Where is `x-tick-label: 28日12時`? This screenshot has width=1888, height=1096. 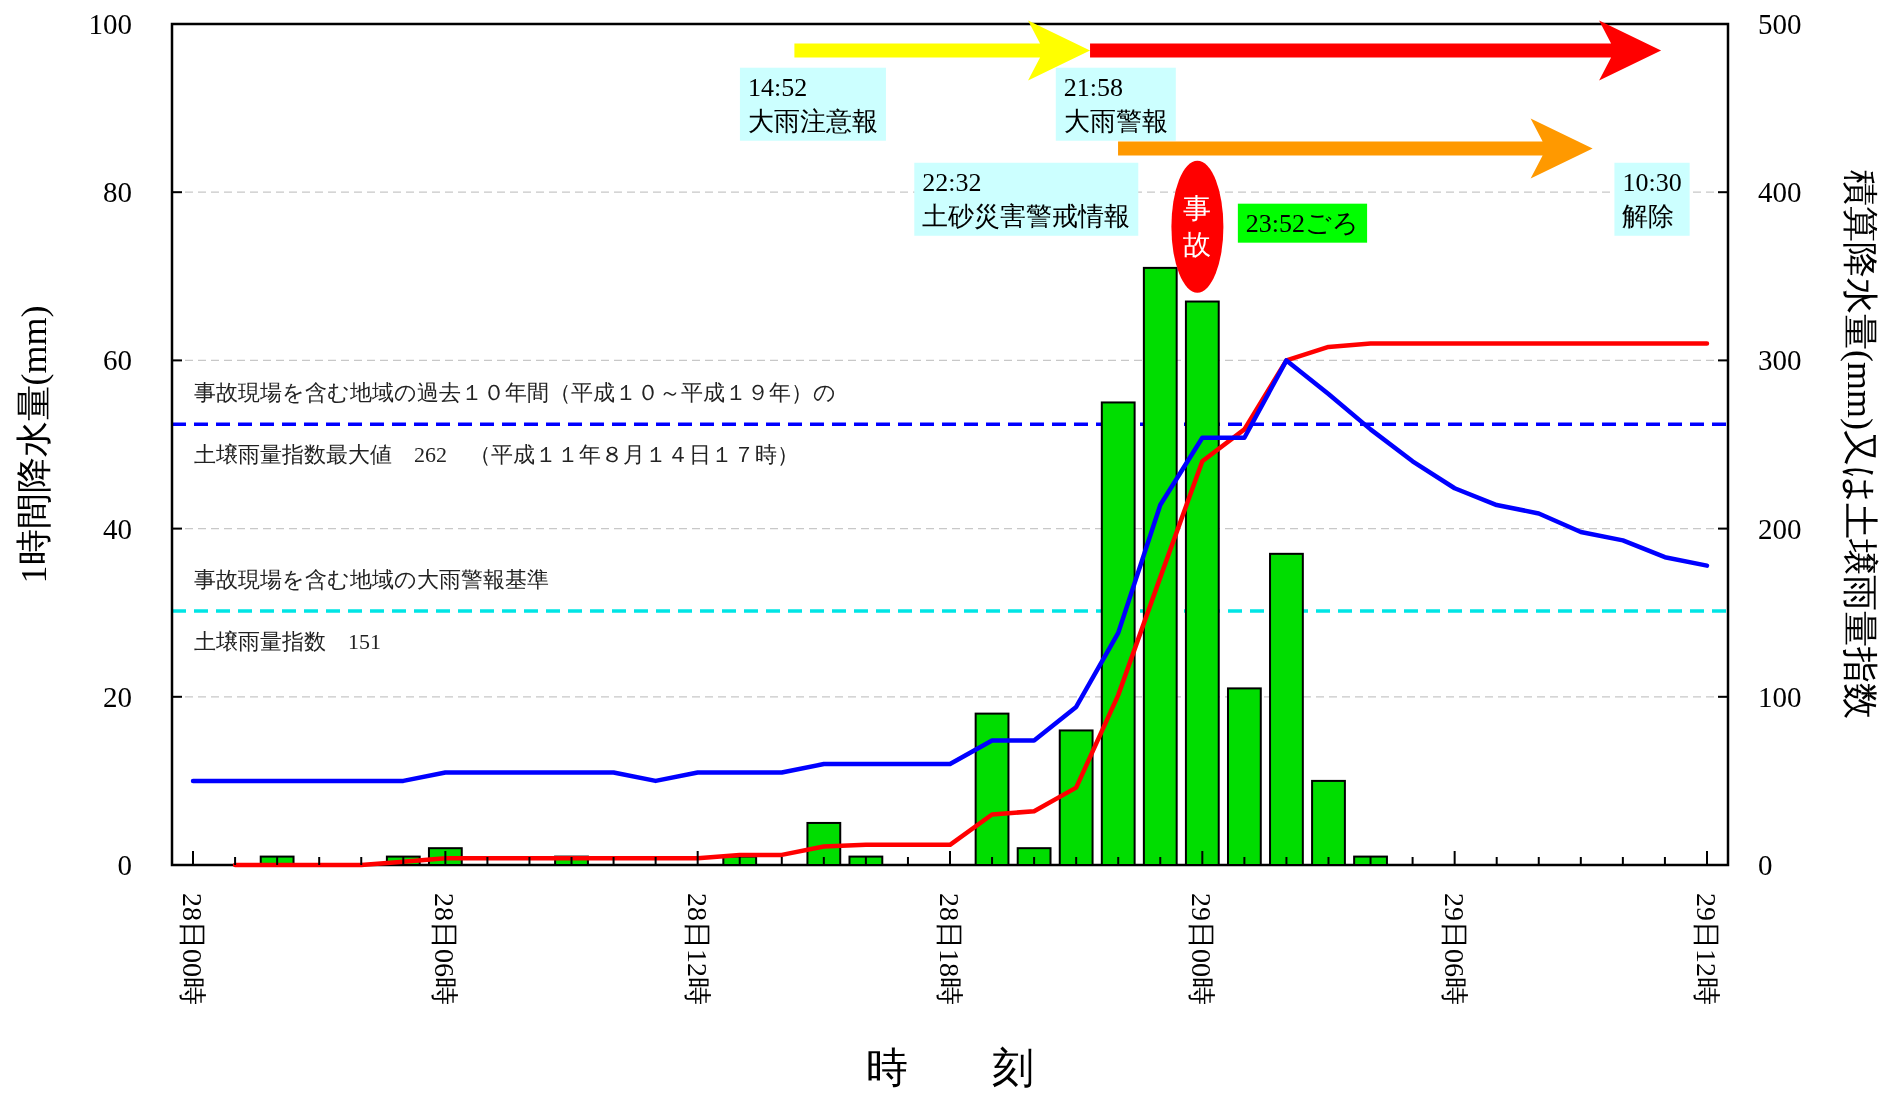
x-tick-label: 28日12時 is located at coordinates (697, 949).